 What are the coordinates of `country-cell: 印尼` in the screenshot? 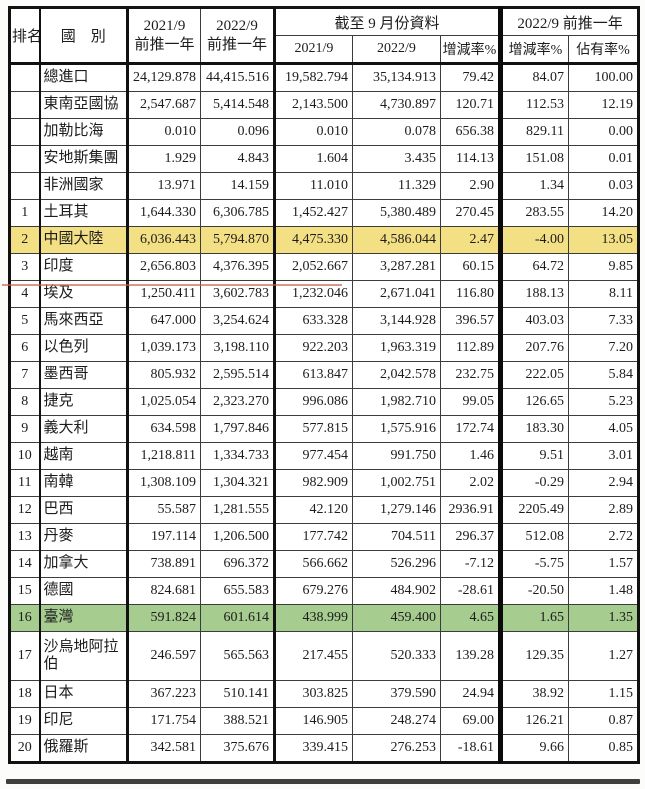 It's located at (84, 721).